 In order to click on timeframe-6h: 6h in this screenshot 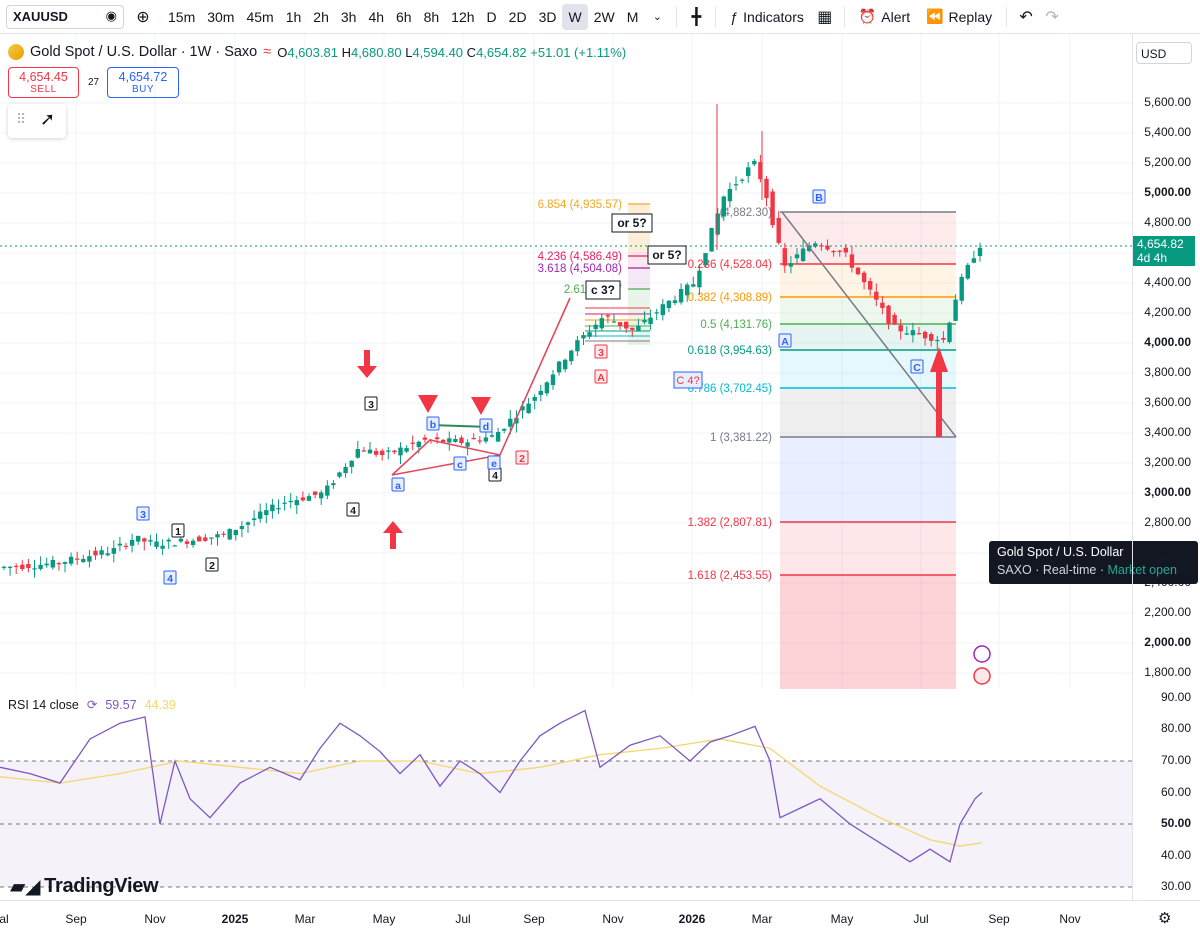, I will do `click(404, 16)`.